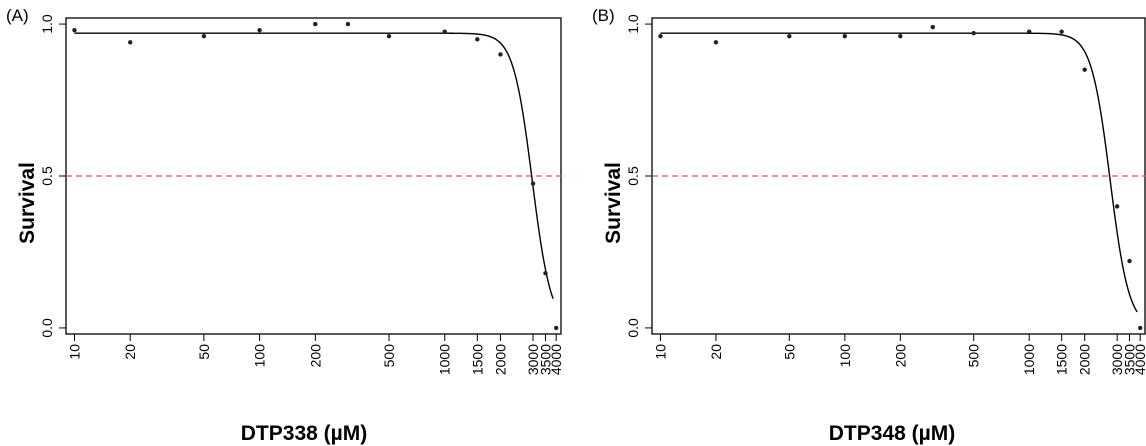 The image size is (1146, 446). Describe the element at coordinates (17, 15) in the screenshot. I see `panel-label: (A)` at that location.